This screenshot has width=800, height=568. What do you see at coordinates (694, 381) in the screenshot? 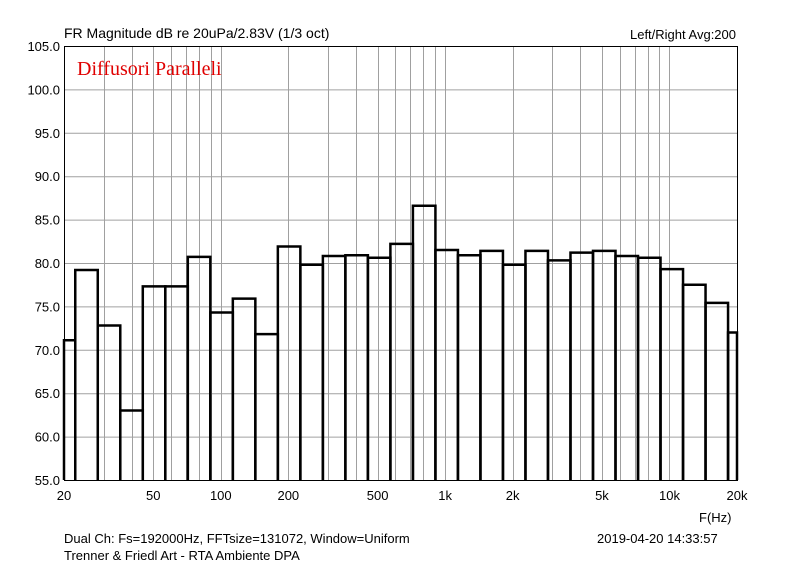
I see `bar-12.5k` at bounding box center [694, 381].